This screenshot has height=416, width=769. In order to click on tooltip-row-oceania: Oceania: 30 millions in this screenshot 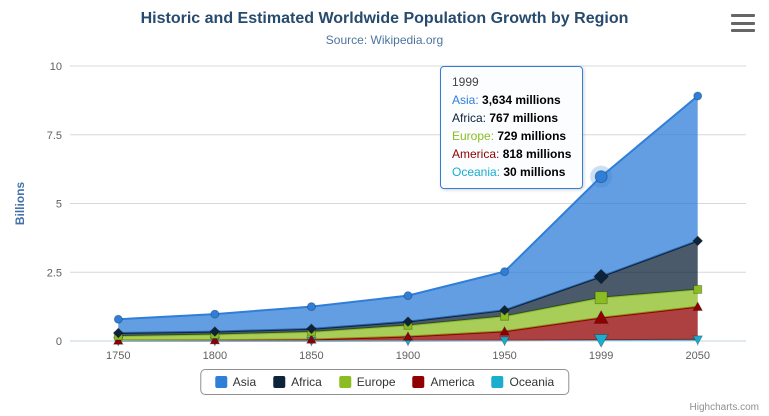, I will do `click(509, 172)`.